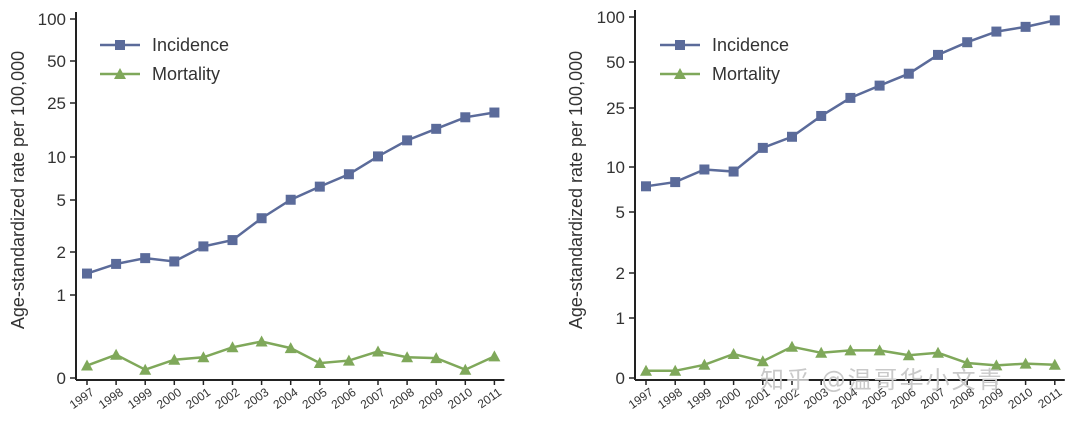 The width and height of the screenshot is (1080, 421). What do you see at coordinates (290, 193) in the screenshot?
I see `incidence-line` at bounding box center [290, 193].